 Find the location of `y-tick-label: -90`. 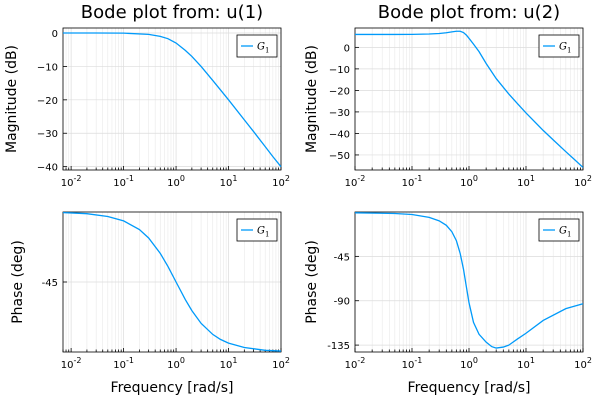

y-tick-label: -90 is located at coordinates (342, 302).